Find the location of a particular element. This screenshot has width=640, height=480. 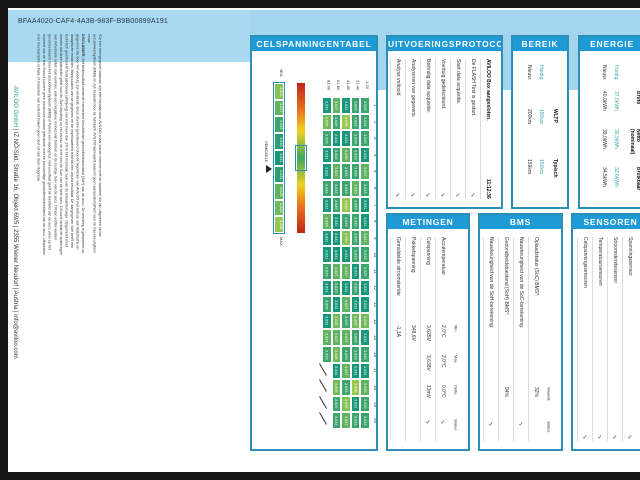

table-header-row: Waarde Status is located at coordinates (549, 339).